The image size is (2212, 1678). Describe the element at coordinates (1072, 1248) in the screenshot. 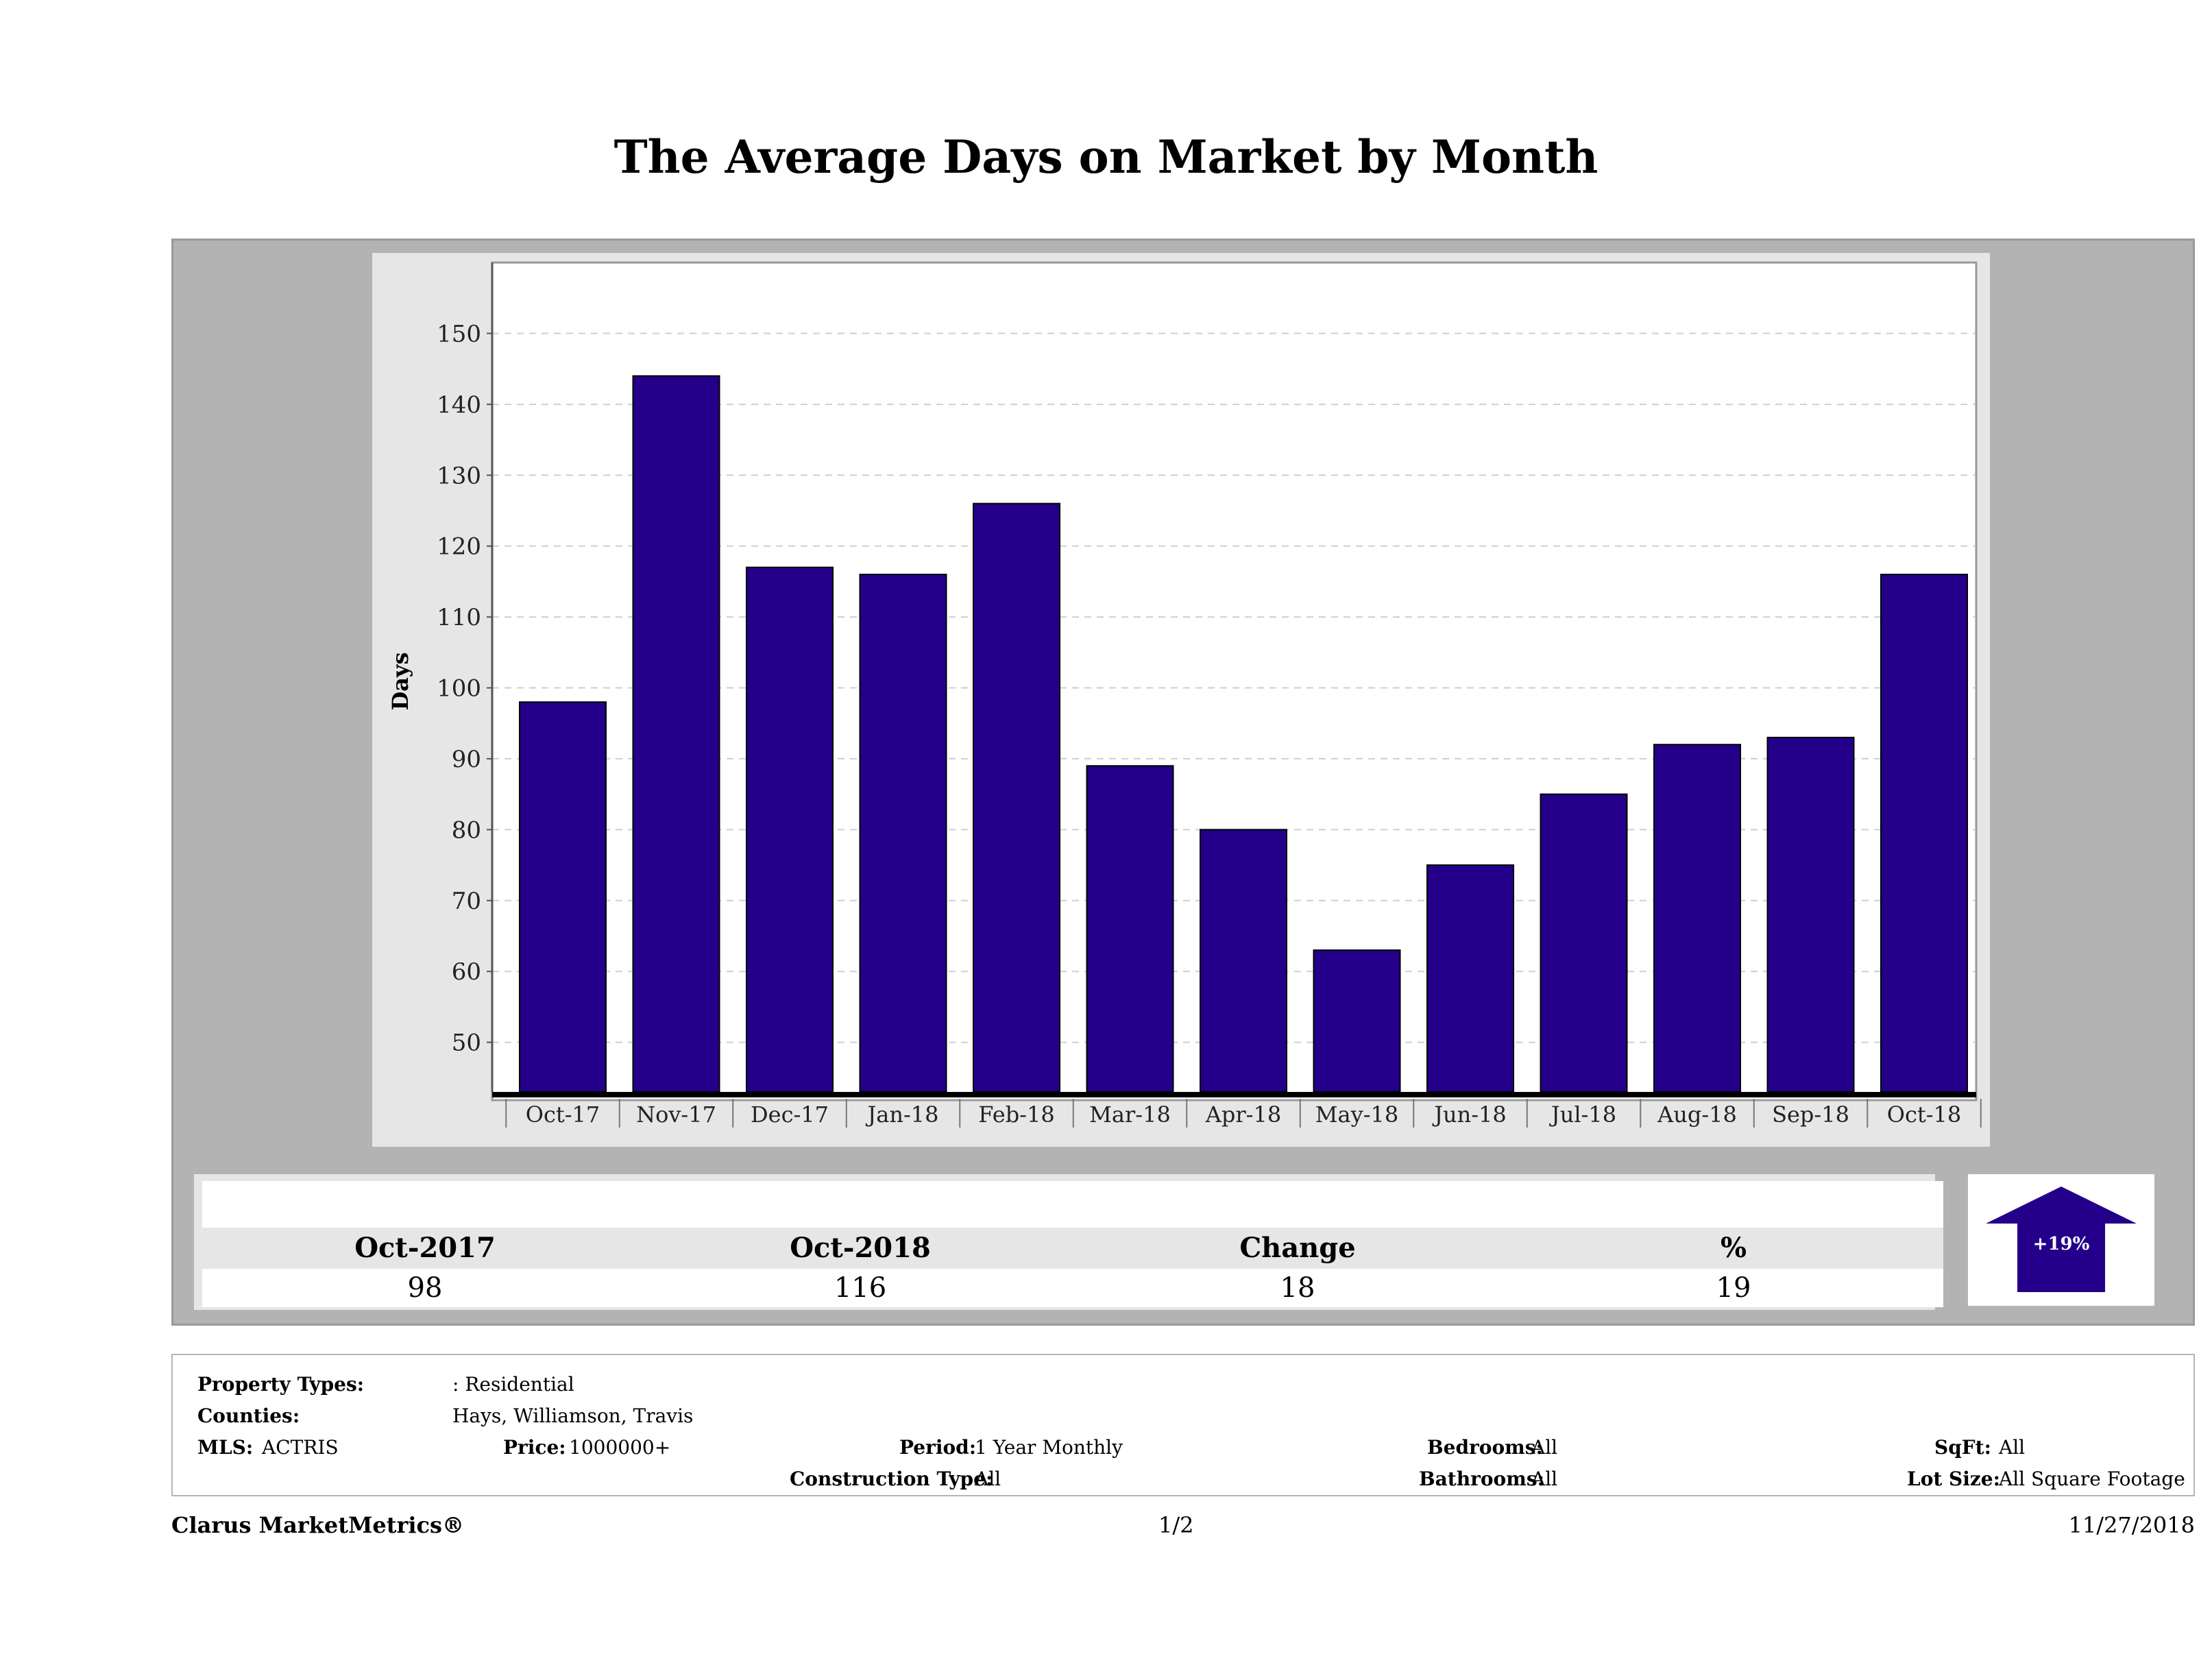

I see `summary-header-row: Oct-2017 Oct-2018 Change %` at that location.